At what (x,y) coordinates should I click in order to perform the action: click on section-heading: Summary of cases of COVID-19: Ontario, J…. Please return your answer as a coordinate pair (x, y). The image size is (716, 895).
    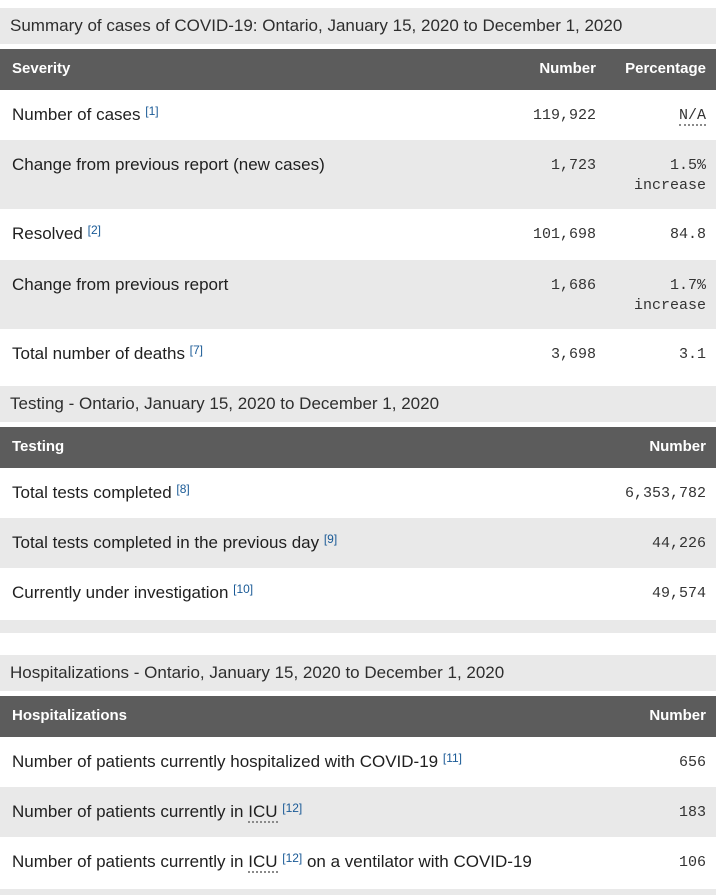
    Looking at the image, I should click on (358, 26).